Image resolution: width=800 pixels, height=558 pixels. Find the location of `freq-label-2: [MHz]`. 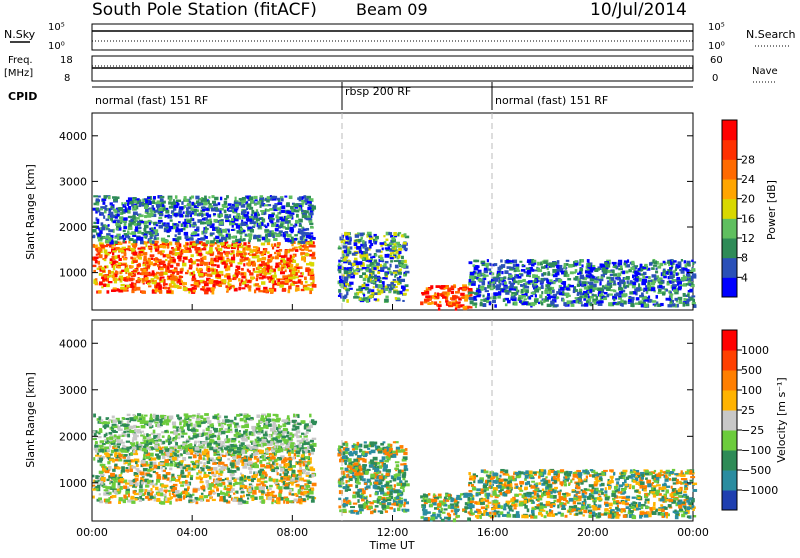

freq-label-2: [MHz] is located at coordinates (18, 73).